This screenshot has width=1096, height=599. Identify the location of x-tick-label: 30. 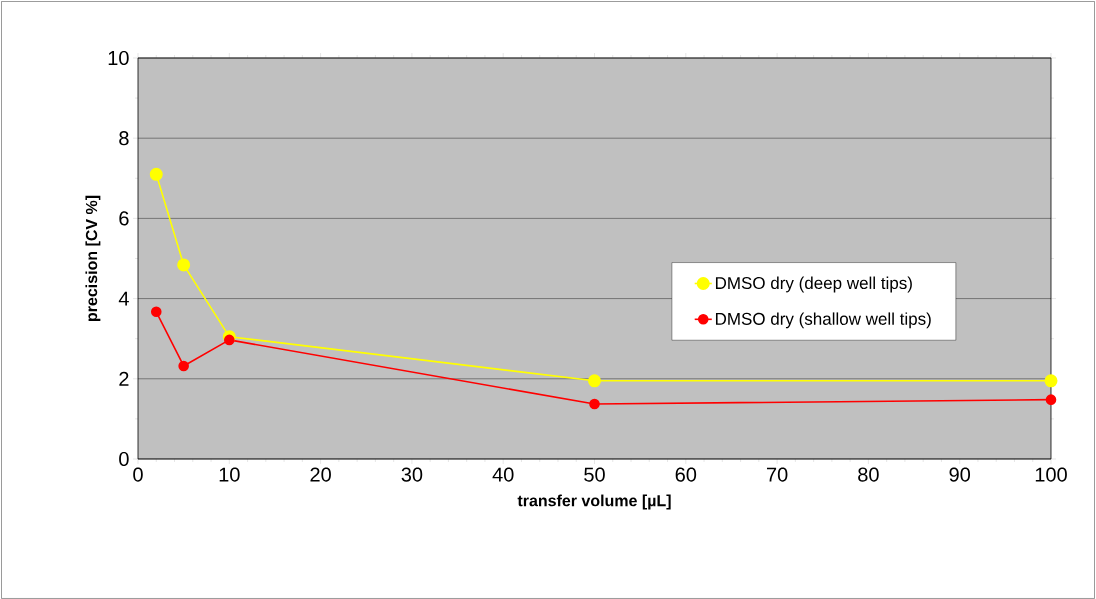
(412, 474).